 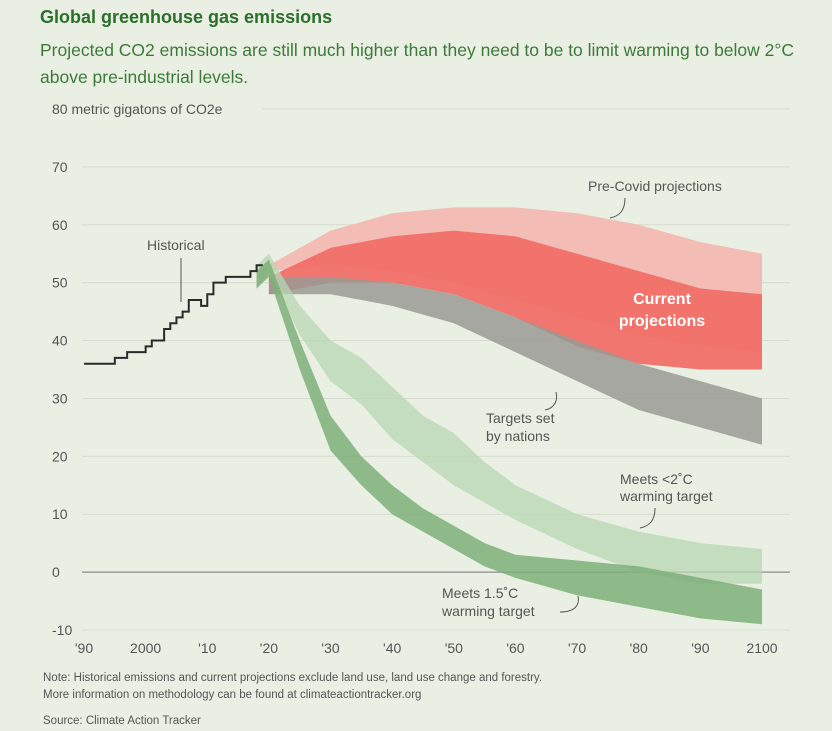 I want to click on y-tick-label: 30, so click(x=60, y=398).